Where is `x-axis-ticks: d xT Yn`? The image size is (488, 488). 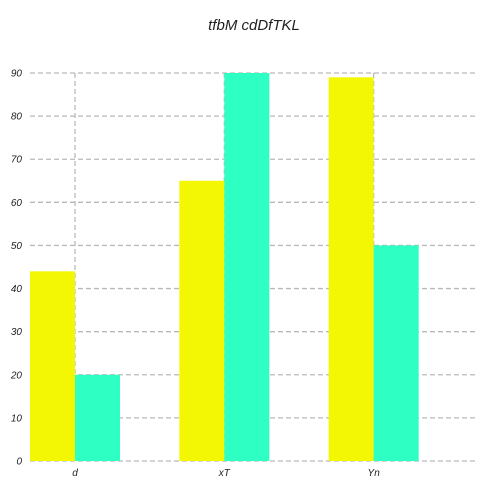
x-axis-ticks: d xT Yn is located at coordinates (226, 473).